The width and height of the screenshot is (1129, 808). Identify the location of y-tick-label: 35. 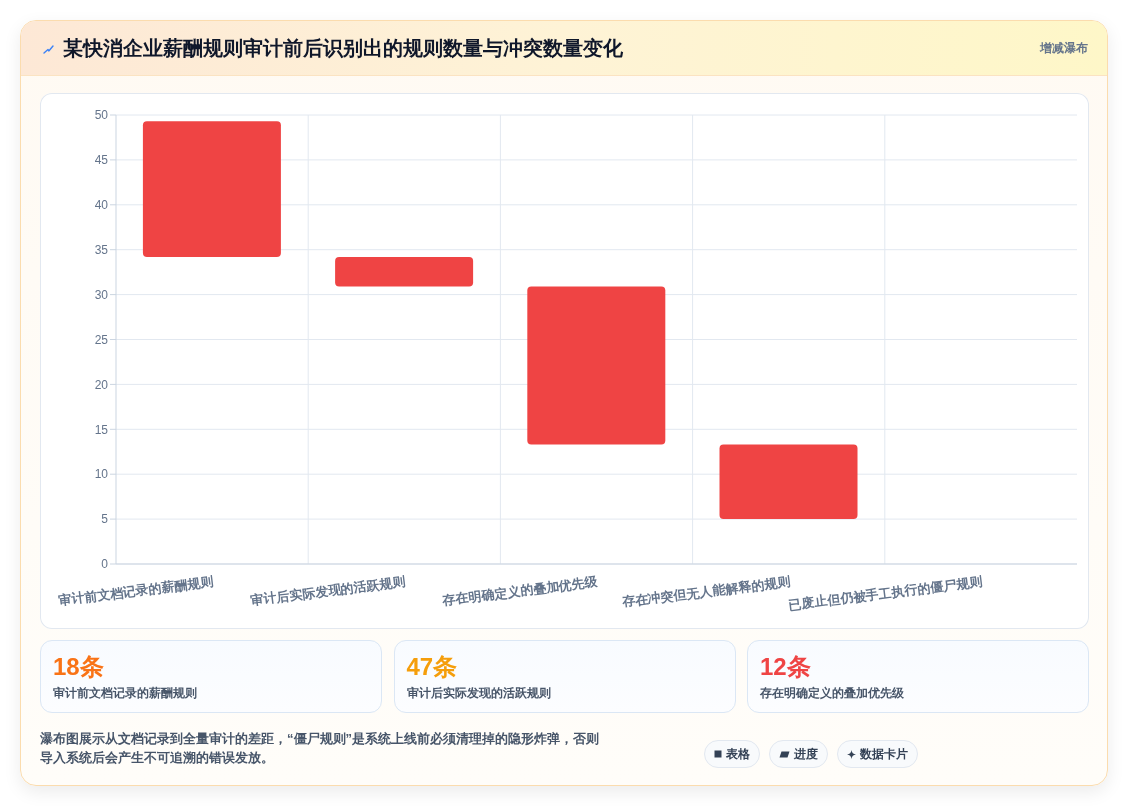
(101, 249).